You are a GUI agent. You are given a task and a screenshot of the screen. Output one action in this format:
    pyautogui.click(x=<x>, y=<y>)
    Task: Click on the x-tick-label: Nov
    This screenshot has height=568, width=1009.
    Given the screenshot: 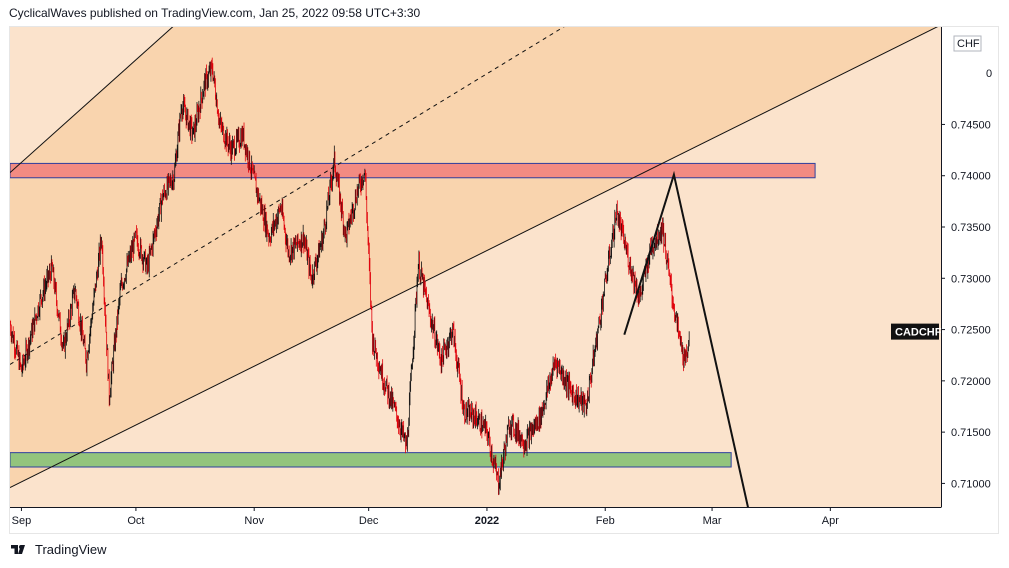 What is the action you would take?
    pyautogui.click(x=254, y=521)
    